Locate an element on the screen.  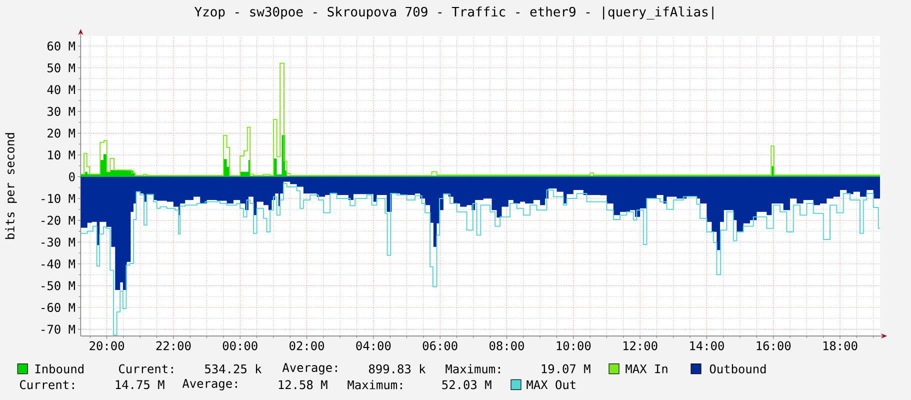
y-tick-label: -30 M is located at coordinates (58, 242).